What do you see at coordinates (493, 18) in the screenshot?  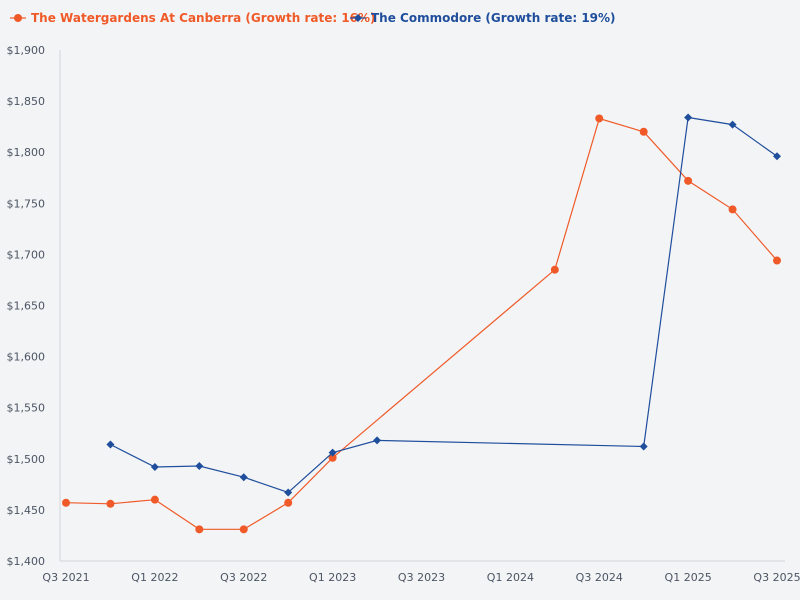 I see `legend-label: The Commodore (Growth rate: 19%)` at bounding box center [493, 18].